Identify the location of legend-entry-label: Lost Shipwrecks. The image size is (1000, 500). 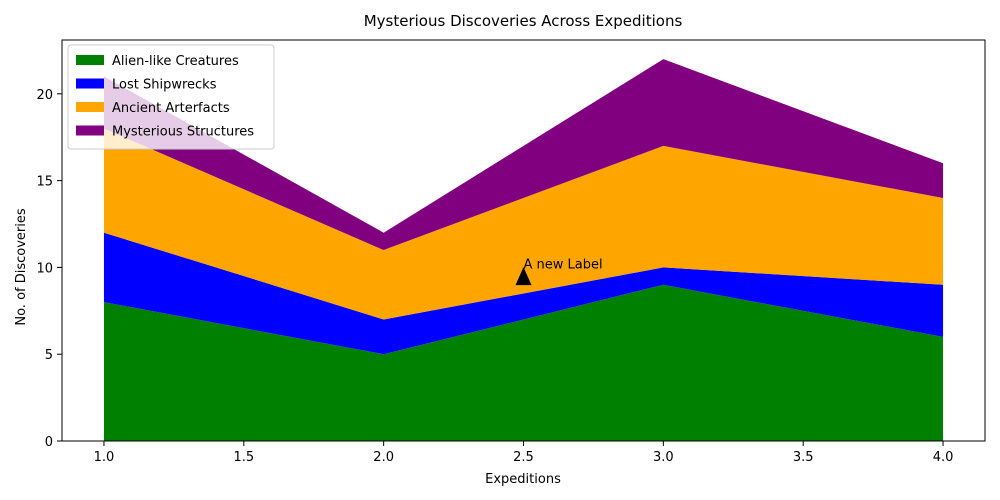
(164, 85).